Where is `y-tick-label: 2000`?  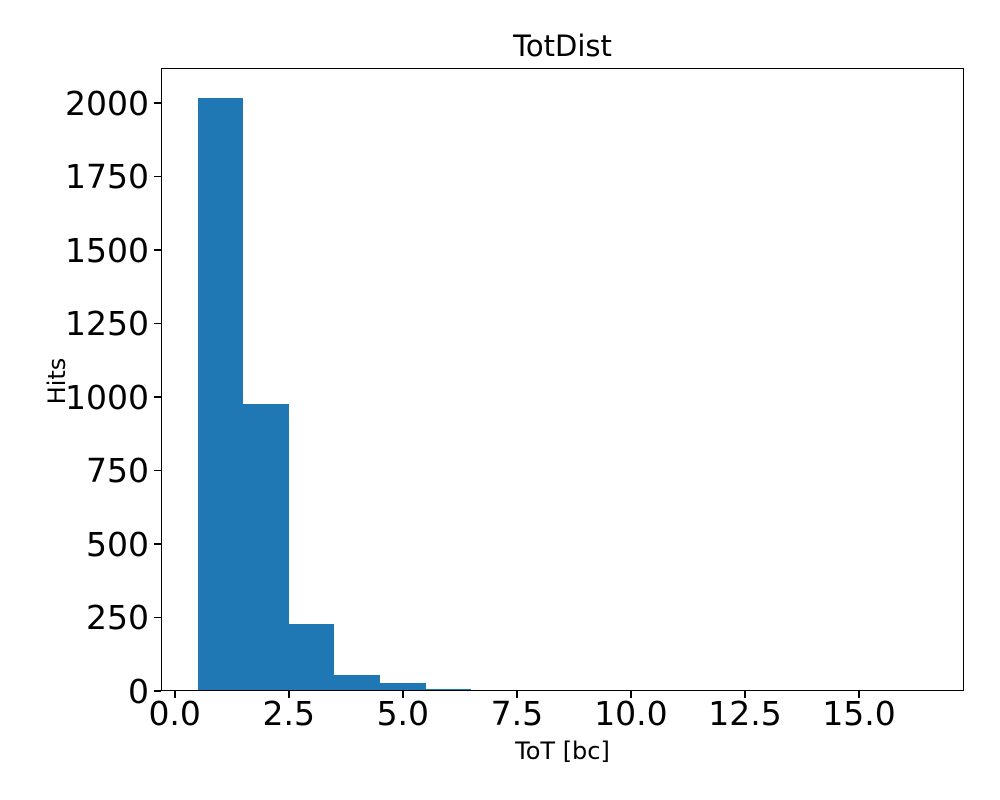
y-tick-label: 2000 is located at coordinates (107, 103).